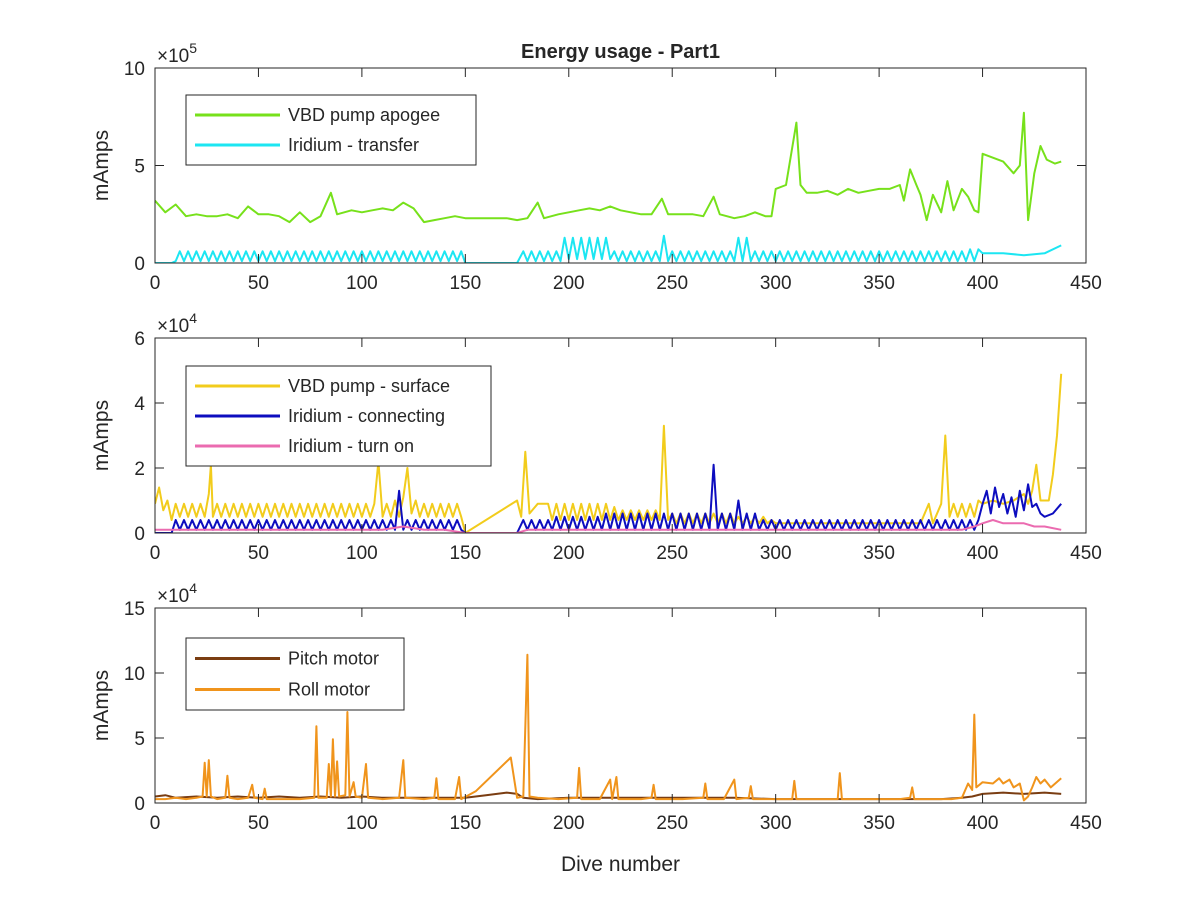 The image size is (1200, 900). I want to click on legend: Pitch motor Roll motor, so click(295, 674).